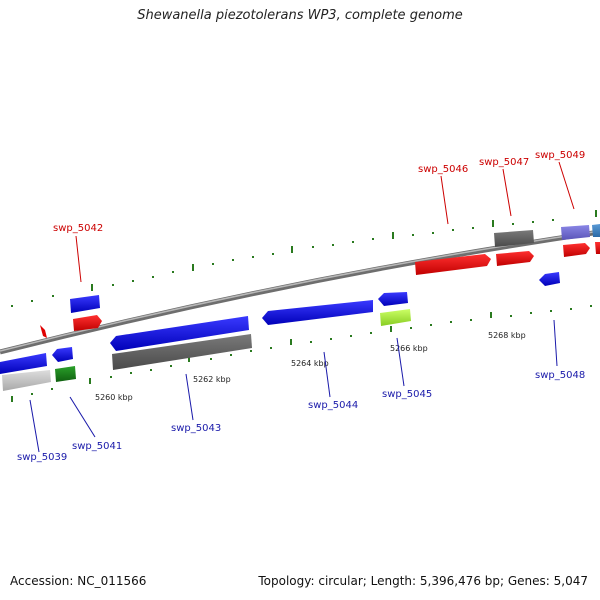  Describe the element at coordinates (443, 169) in the screenshot. I see `gene-label-swp_5046: swp_5046` at that location.